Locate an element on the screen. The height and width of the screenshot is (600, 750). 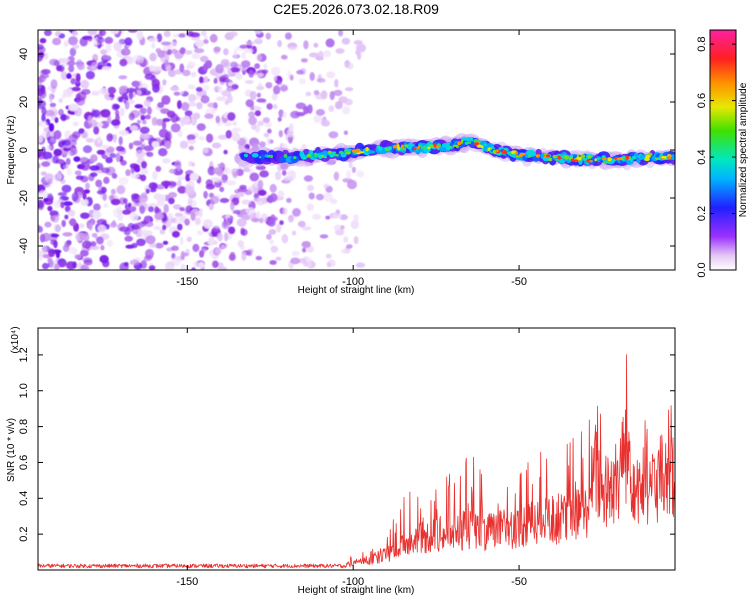
snr-x-tick-label: -150 is located at coordinates (187, 582).